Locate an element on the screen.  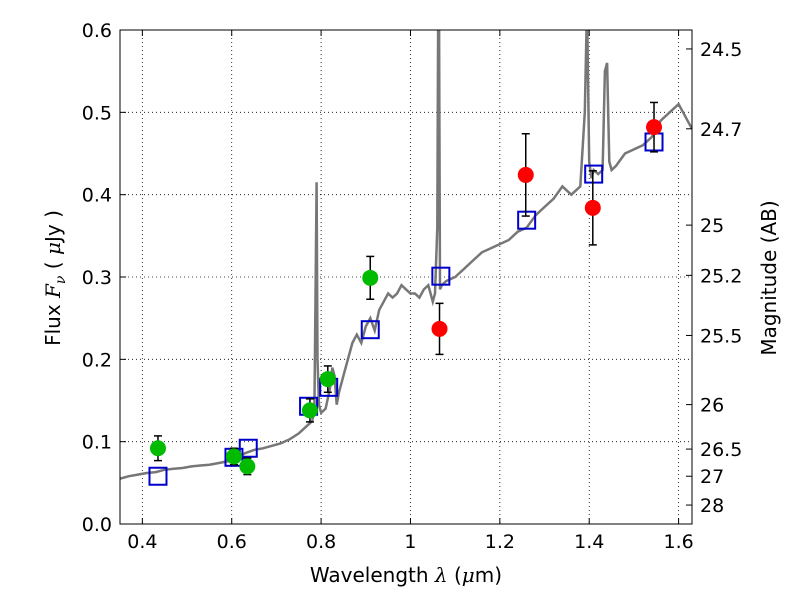
y2-tick-label: 25.2 is located at coordinates (721, 276).